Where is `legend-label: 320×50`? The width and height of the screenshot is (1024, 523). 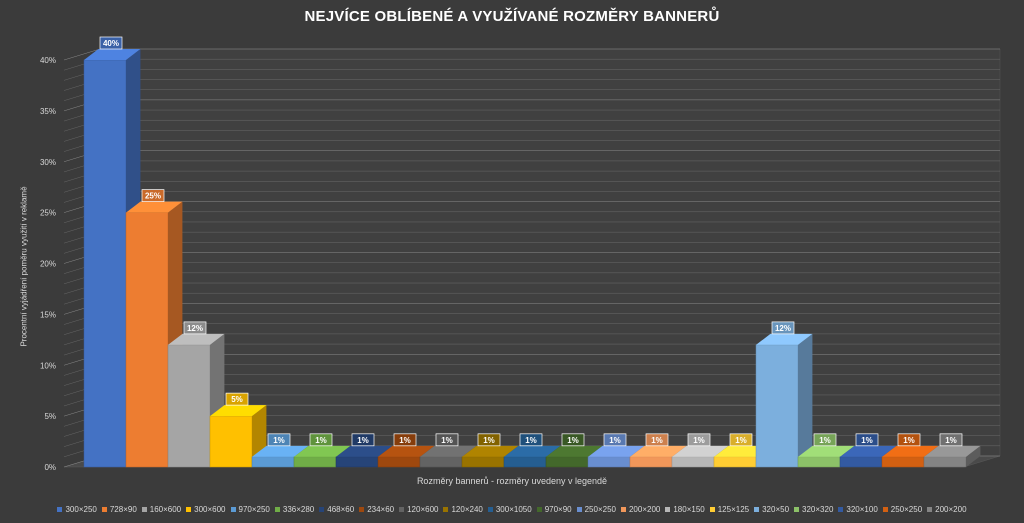
legend-label: 320×50 is located at coordinates (776, 509).